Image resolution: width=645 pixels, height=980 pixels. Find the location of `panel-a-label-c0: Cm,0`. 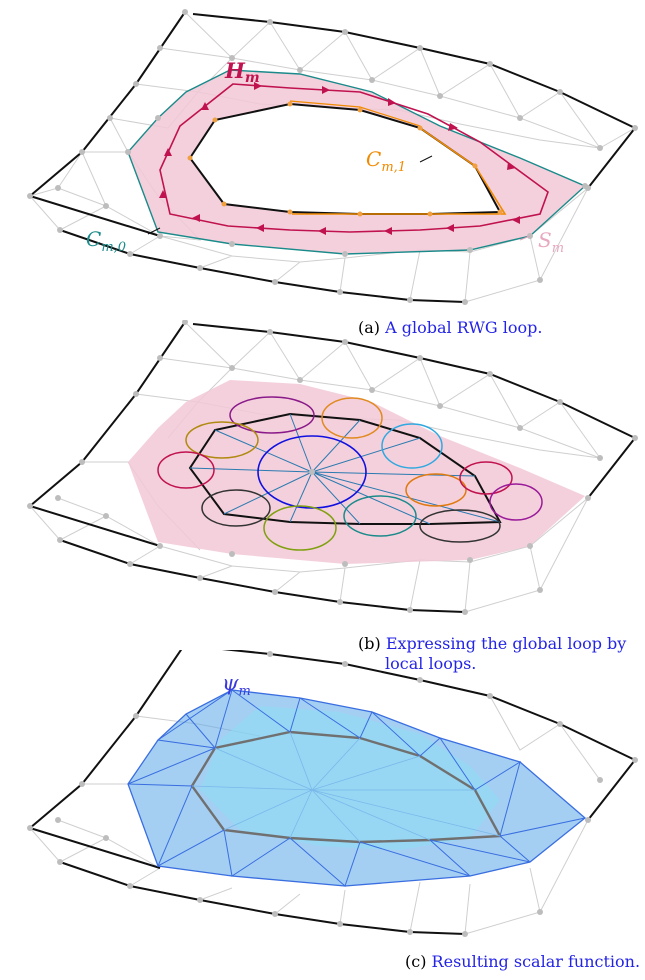

panel-a-label-c0: Cm,0 is located at coordinates (106, 241).